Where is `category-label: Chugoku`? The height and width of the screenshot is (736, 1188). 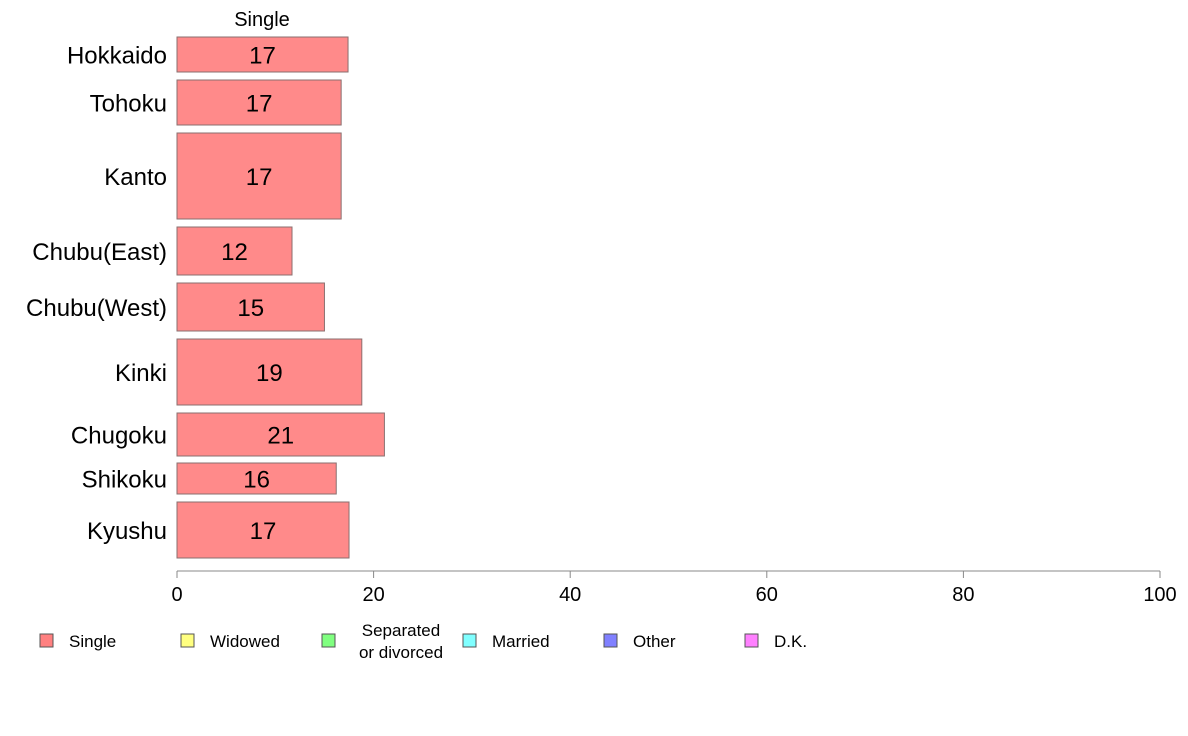 category-label: Chugoku is located at coordinates (119, 436).